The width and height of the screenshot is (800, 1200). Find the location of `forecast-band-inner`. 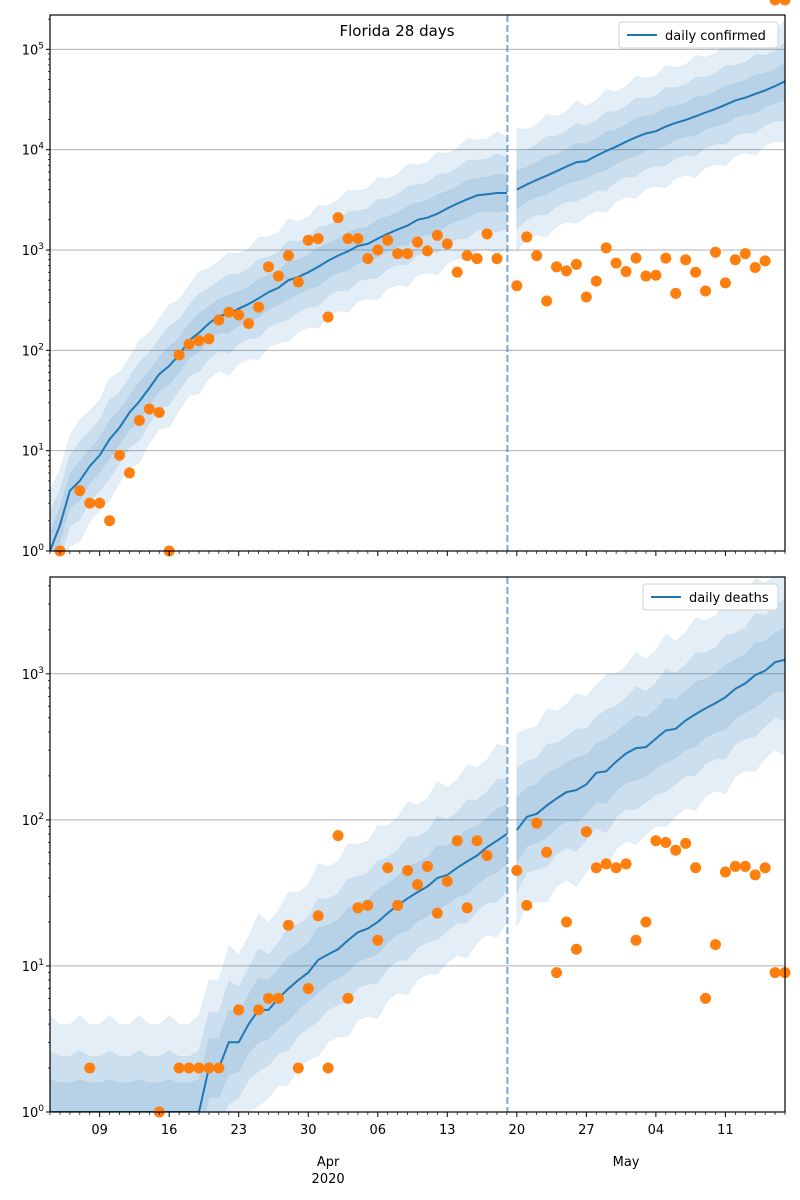

forecast-band-inner is located at coordinates (650, 745).